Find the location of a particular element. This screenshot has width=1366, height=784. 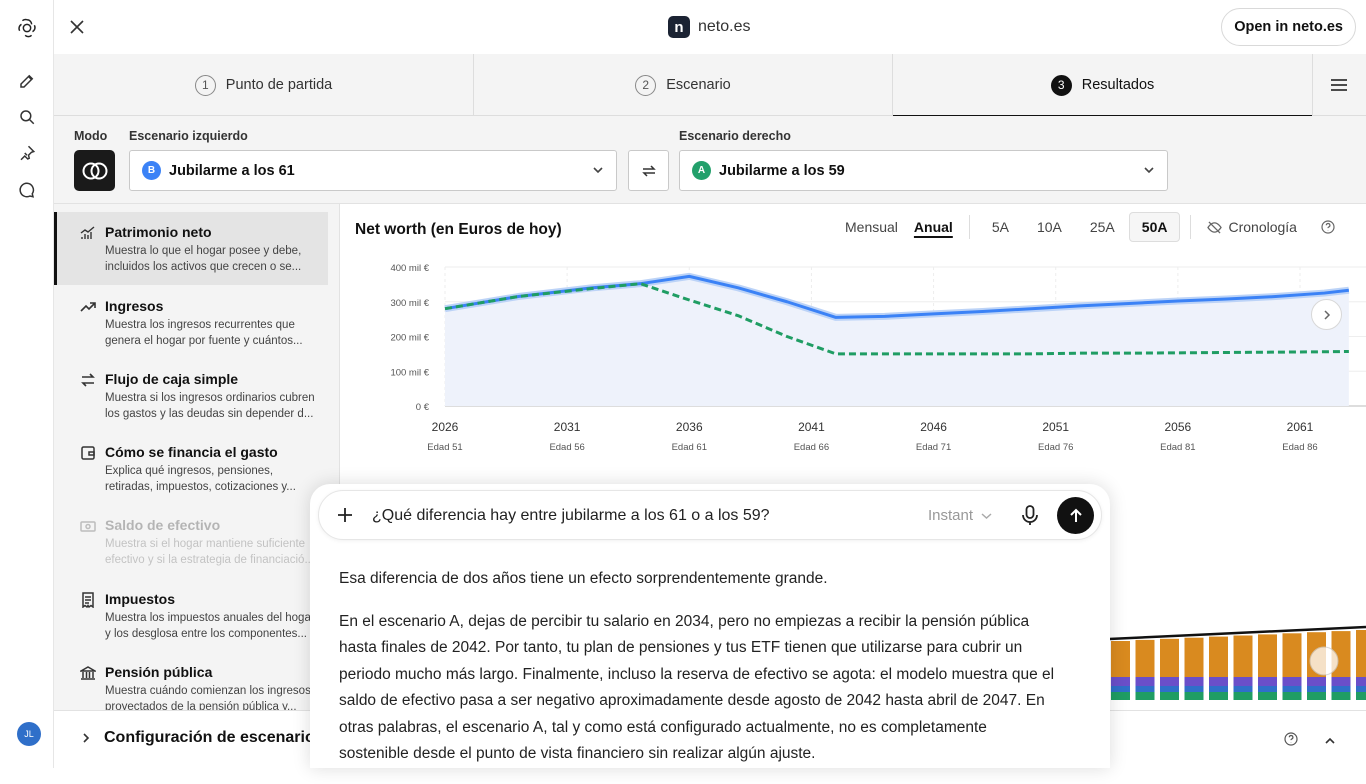

range-10a-button: 10A is located at coordinates (1049, 227).